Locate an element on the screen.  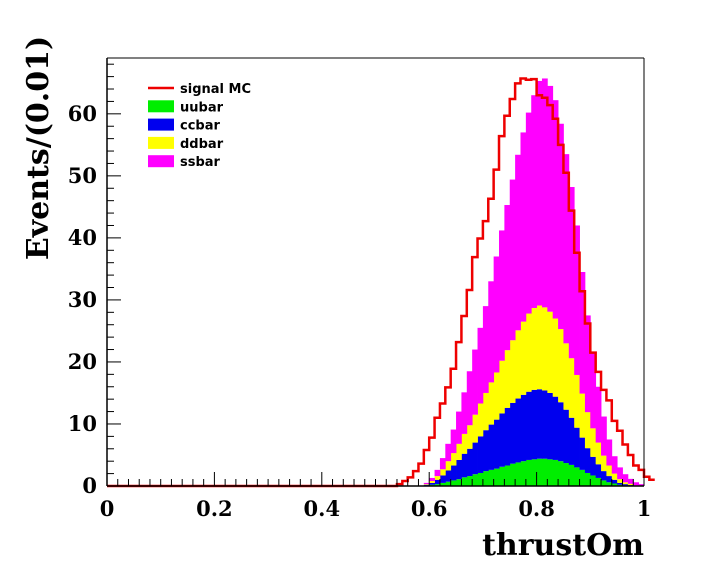
x-tick-label: 0.2 is located at coordinates (214, 508).